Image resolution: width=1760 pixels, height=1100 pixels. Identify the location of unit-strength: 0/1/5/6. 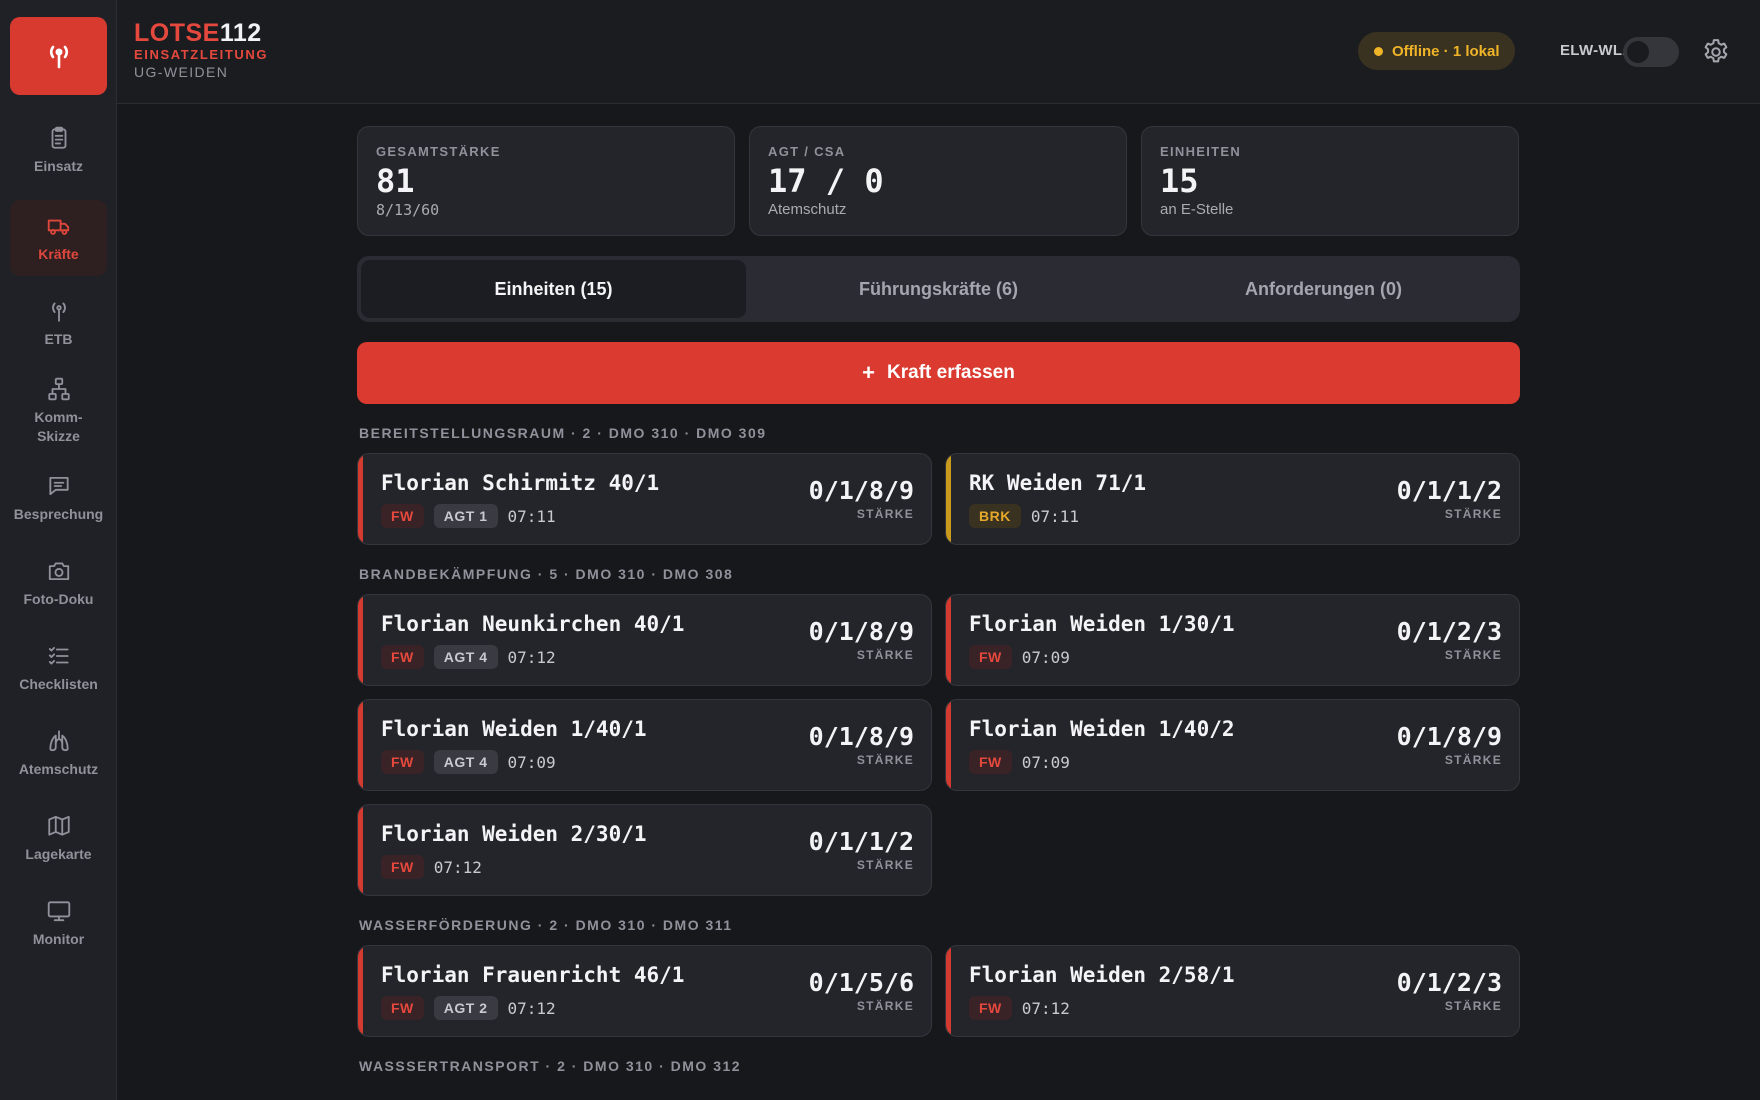
(861, 982).